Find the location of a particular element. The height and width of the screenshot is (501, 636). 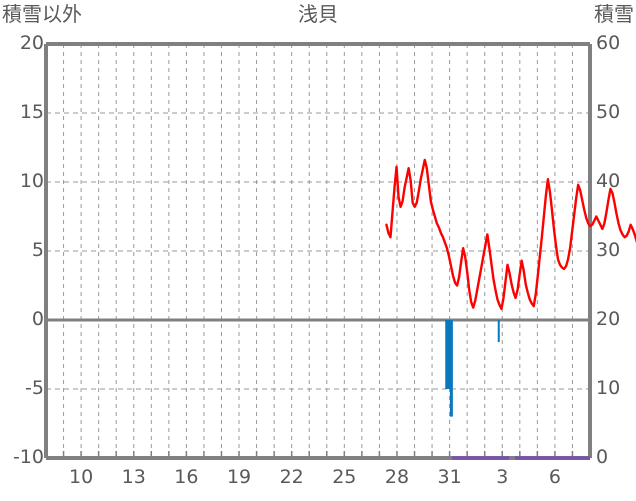

x-axis-tick: 6 is located at coordinates (554, 477).